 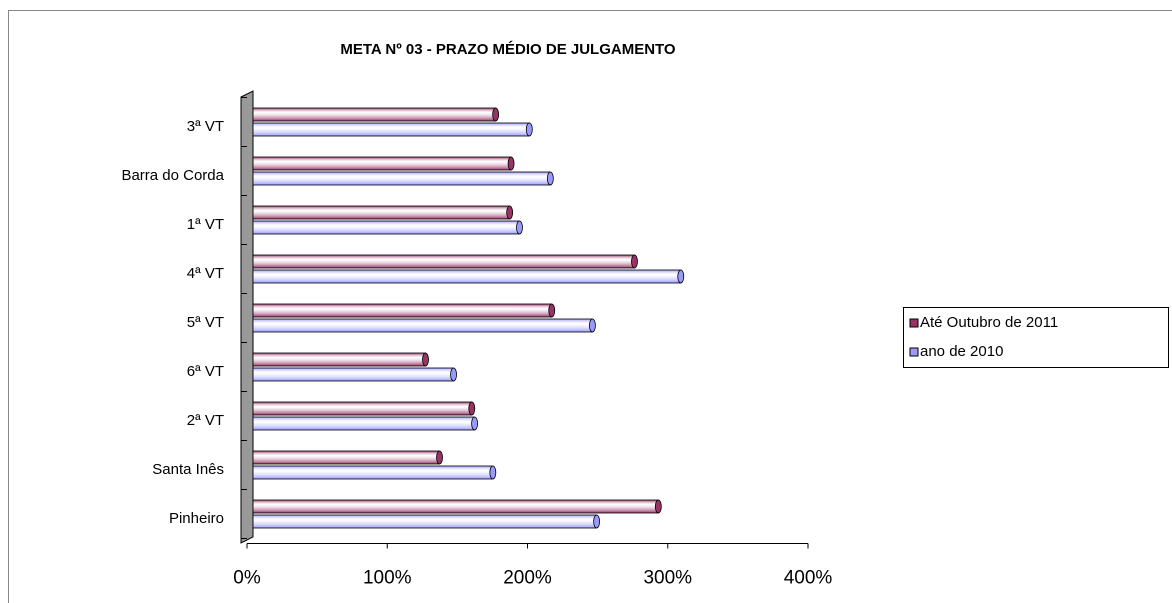 I want to click on y-tick-label: 2ª VT, so click(x=205, y=420).